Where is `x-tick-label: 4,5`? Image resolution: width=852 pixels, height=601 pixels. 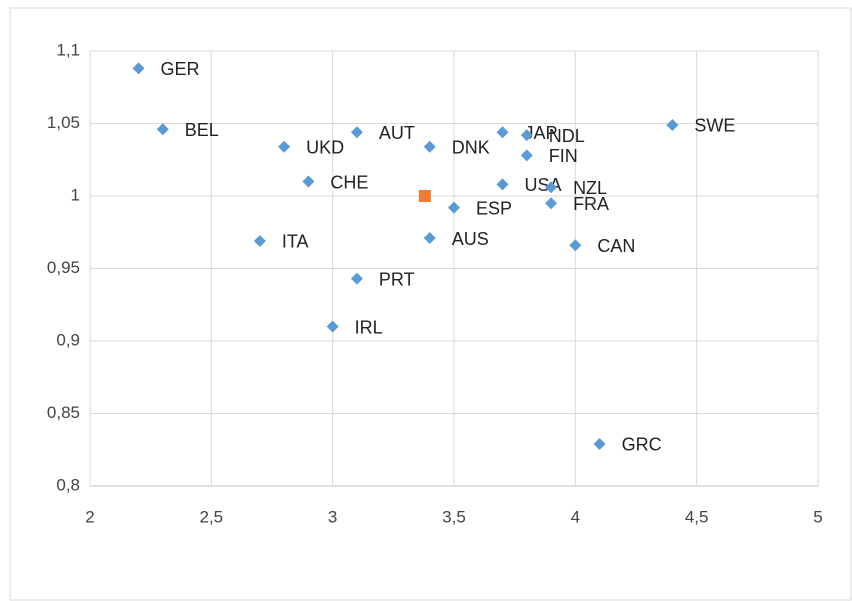
x-tick-label: 4,5 is located at coordinates (697, 516).